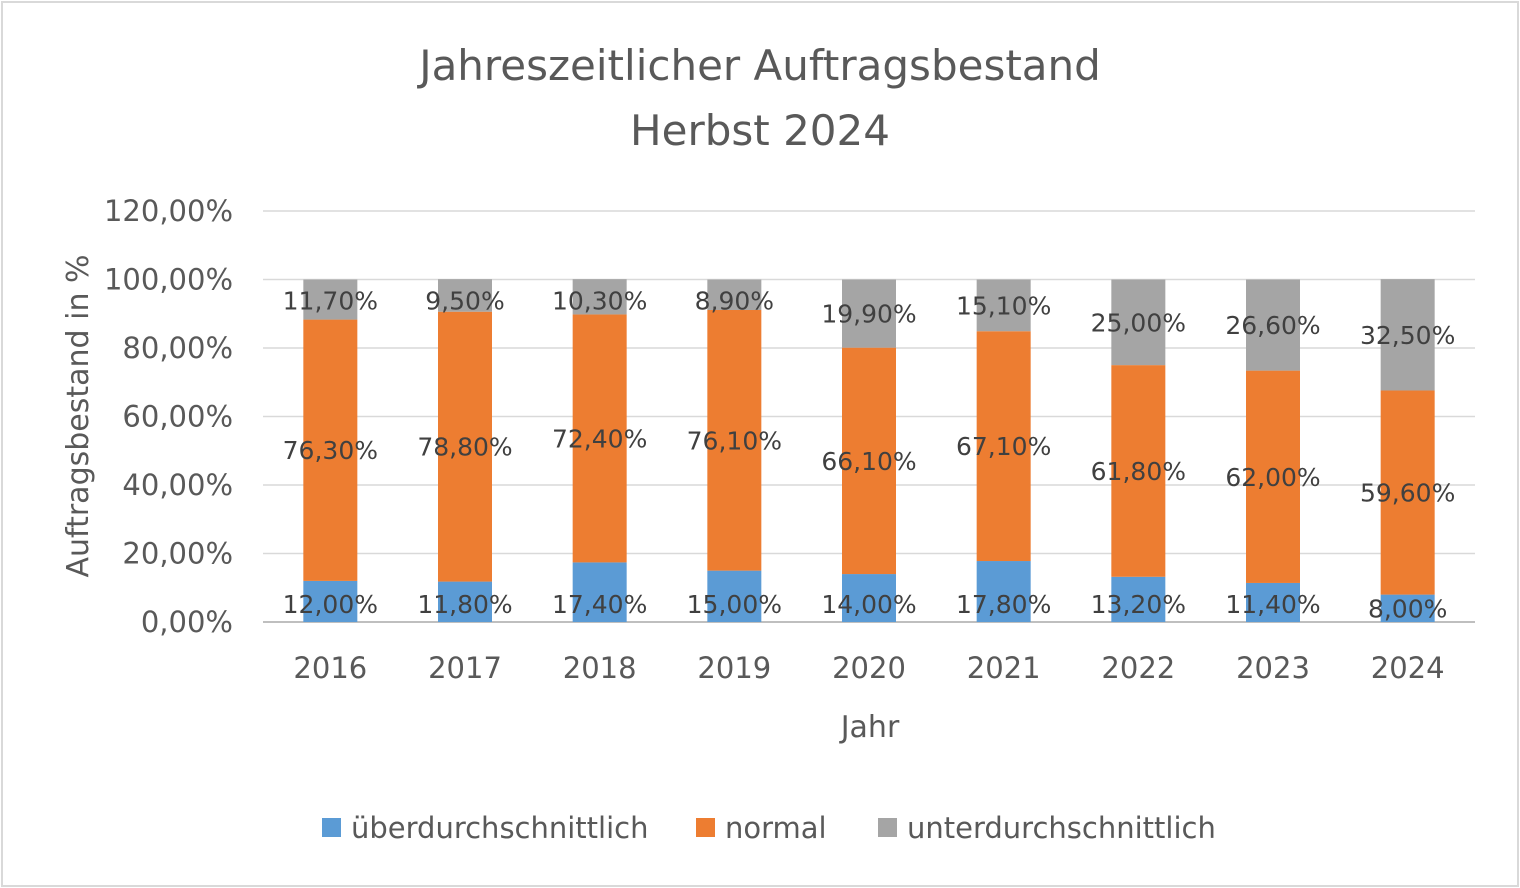 The height and width of the screenshot is (888, 1520). Describe the element at coordinates (465, 668) in the screenshot. I see `x-tick-label: 2017` at that location.